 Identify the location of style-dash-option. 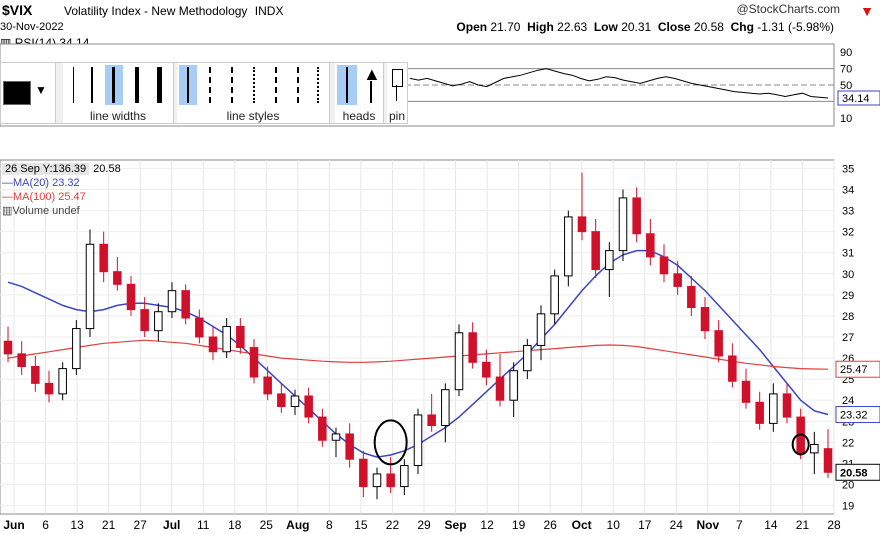
(210, 85).